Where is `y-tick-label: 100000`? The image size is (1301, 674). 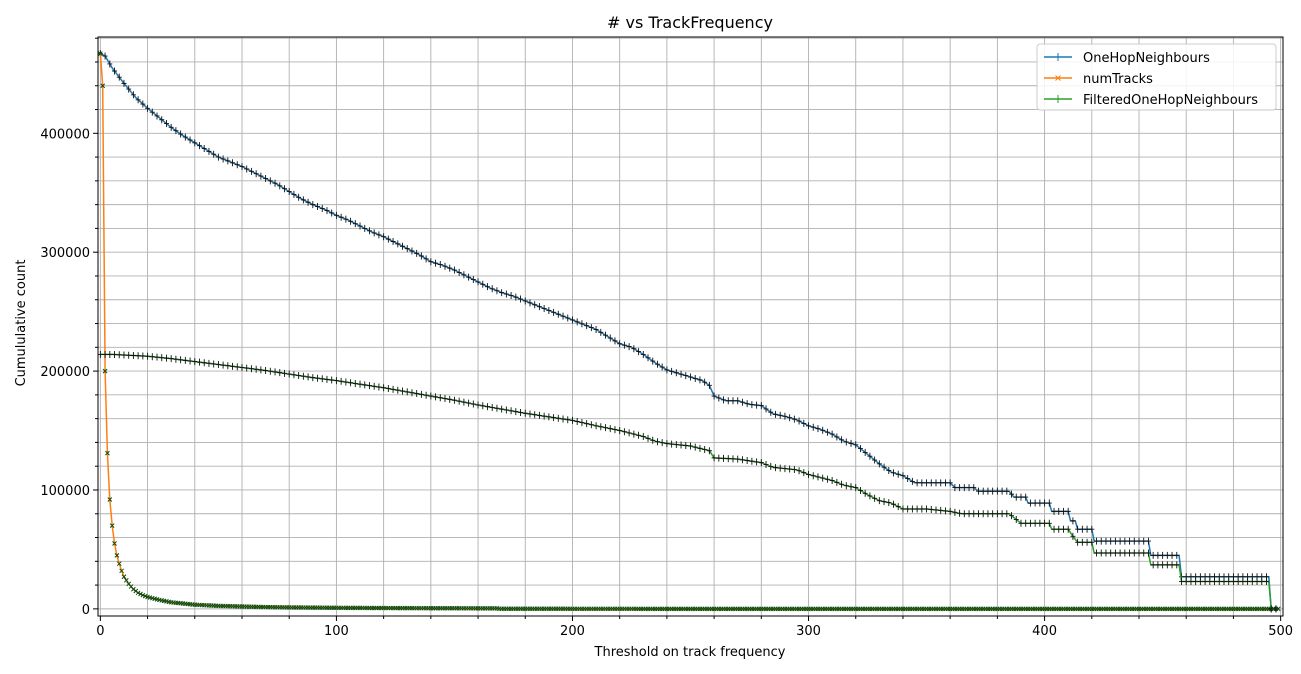
y-tick-label: 100000 is located at coordinates (65, 491).